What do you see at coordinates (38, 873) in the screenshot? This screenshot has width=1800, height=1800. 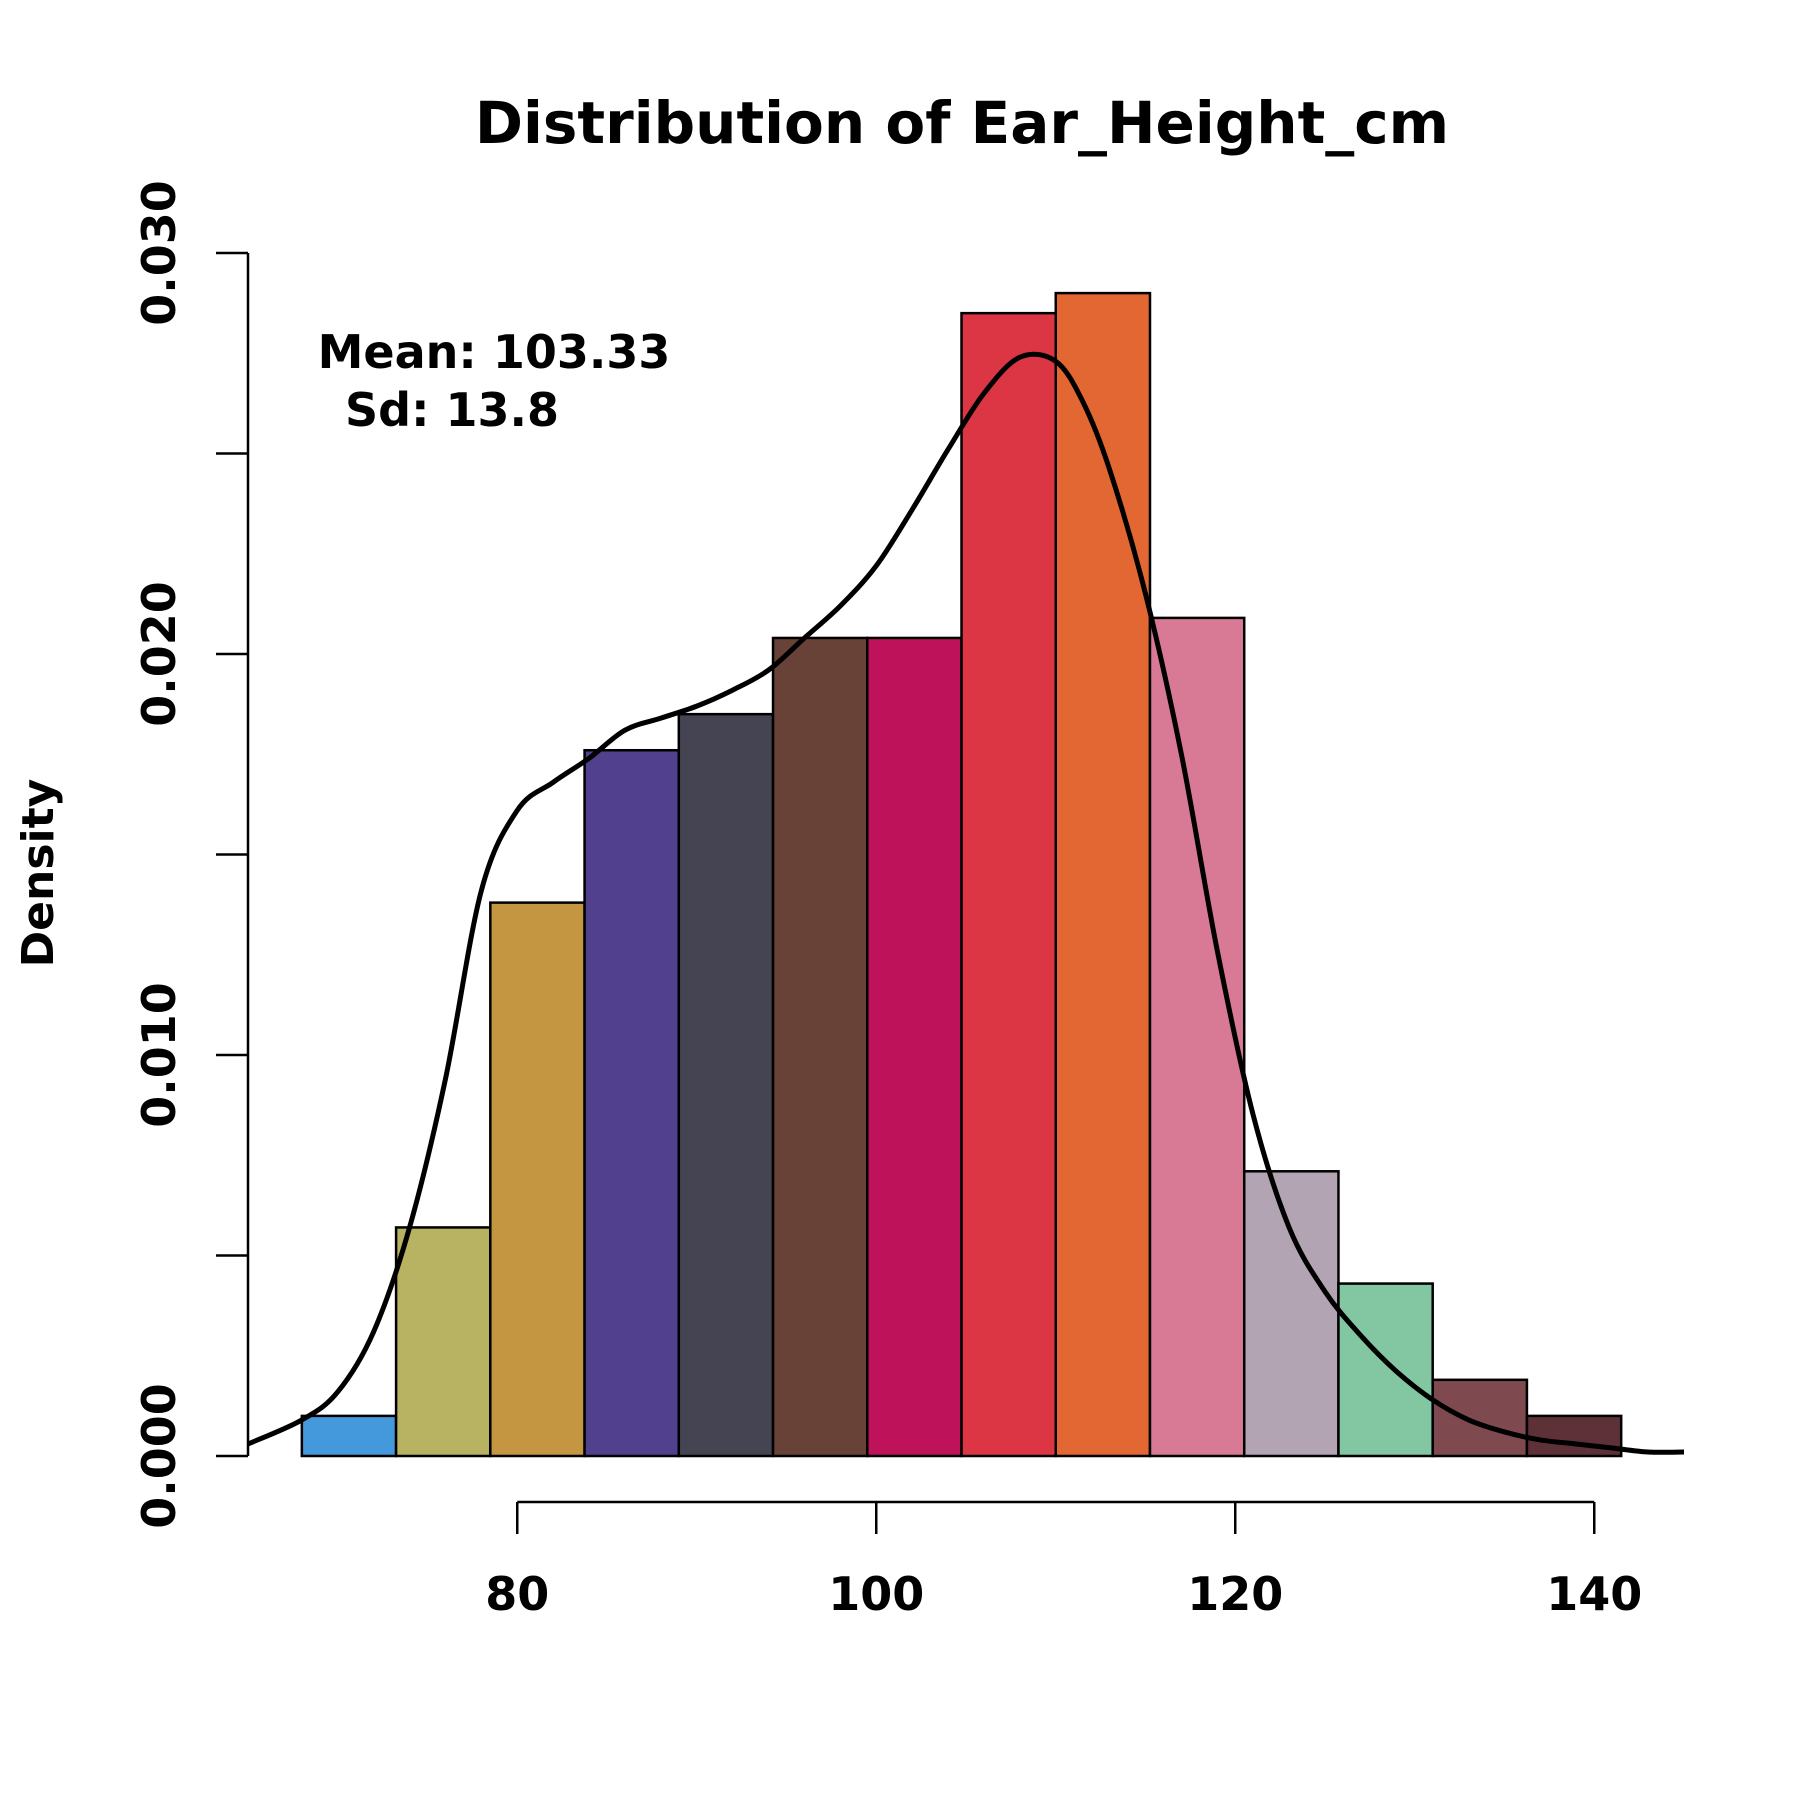 I see `y-axis-label: Density` at bounding box center [38, 873].